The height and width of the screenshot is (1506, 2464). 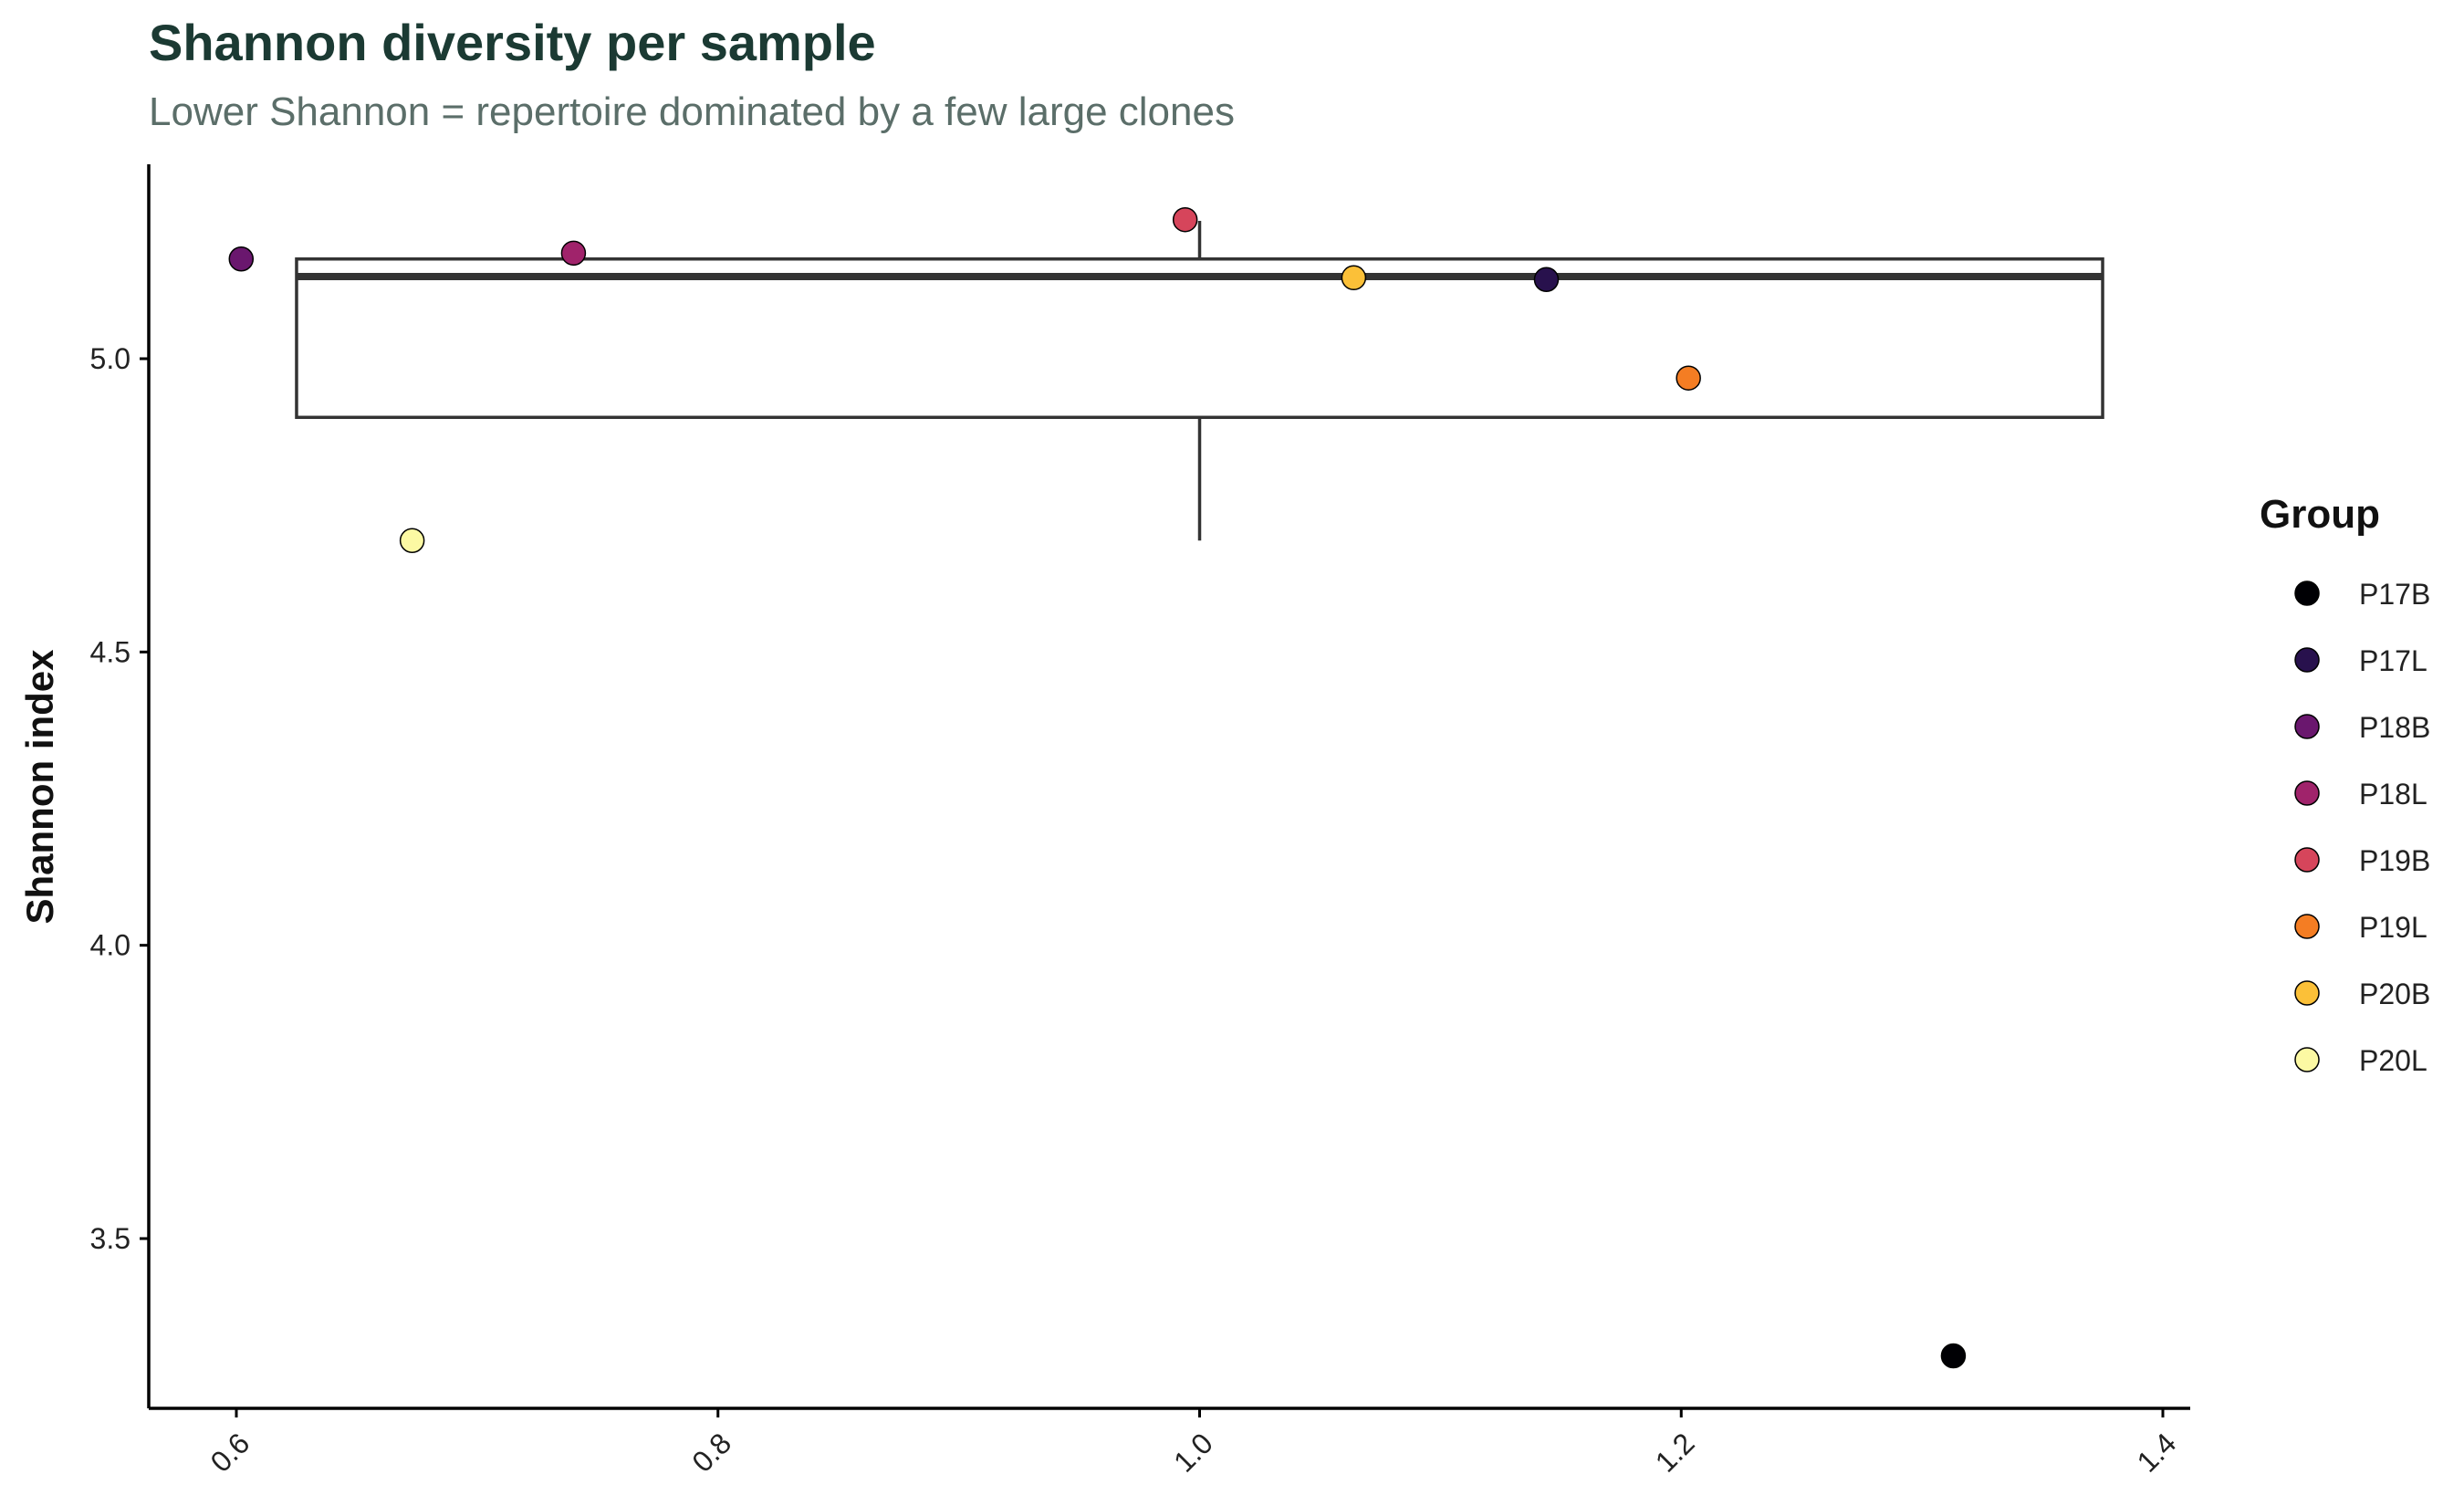 I want to click on legend-key-p20b, so click(x=2307, y=993).